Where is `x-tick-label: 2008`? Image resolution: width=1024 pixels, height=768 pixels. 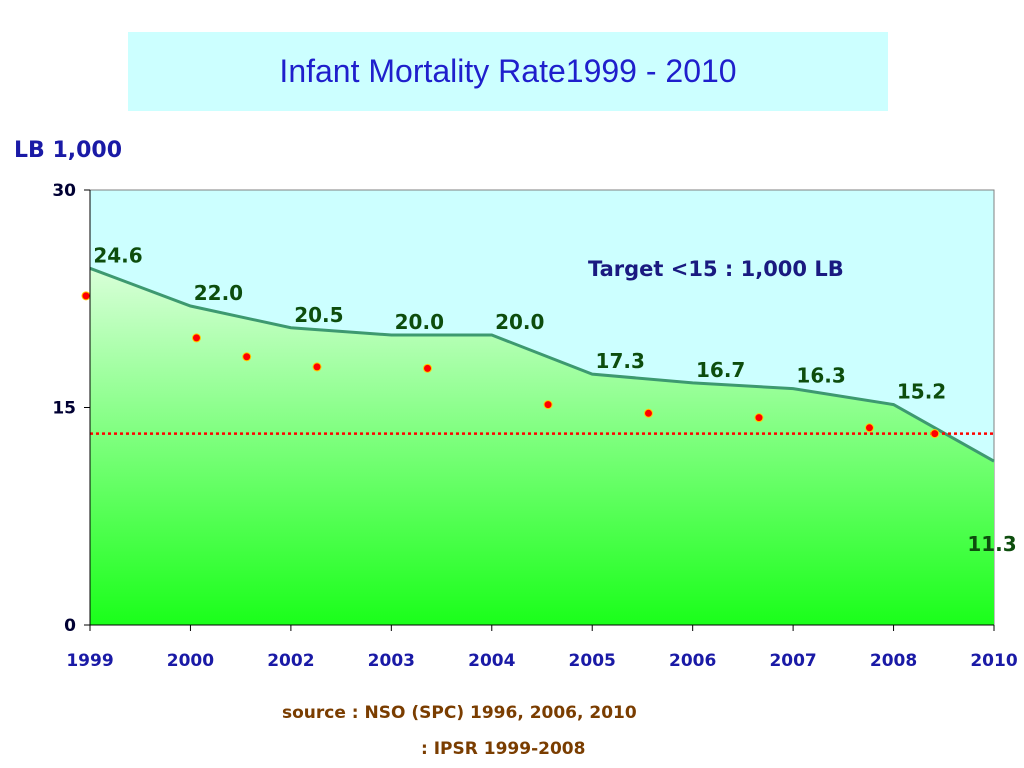 x-tick-label: 2008 is located at coordinates (893, 661).